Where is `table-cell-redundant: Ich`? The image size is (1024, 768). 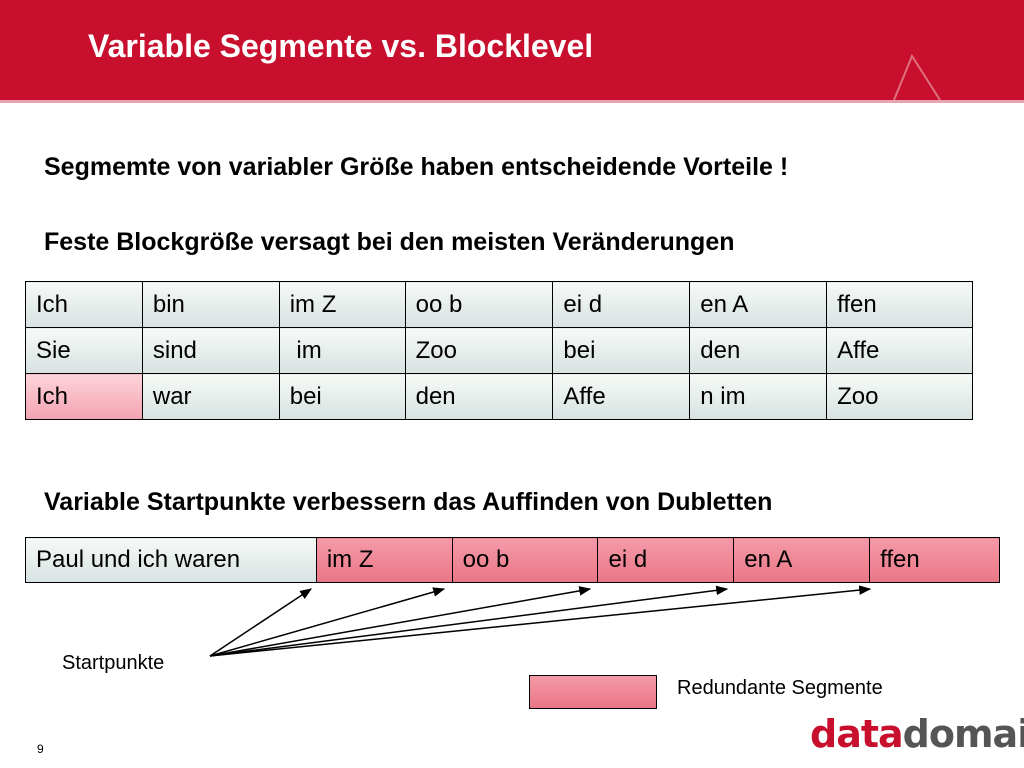
table-cell-redundant: Ich is located at coordinates (84, 396).